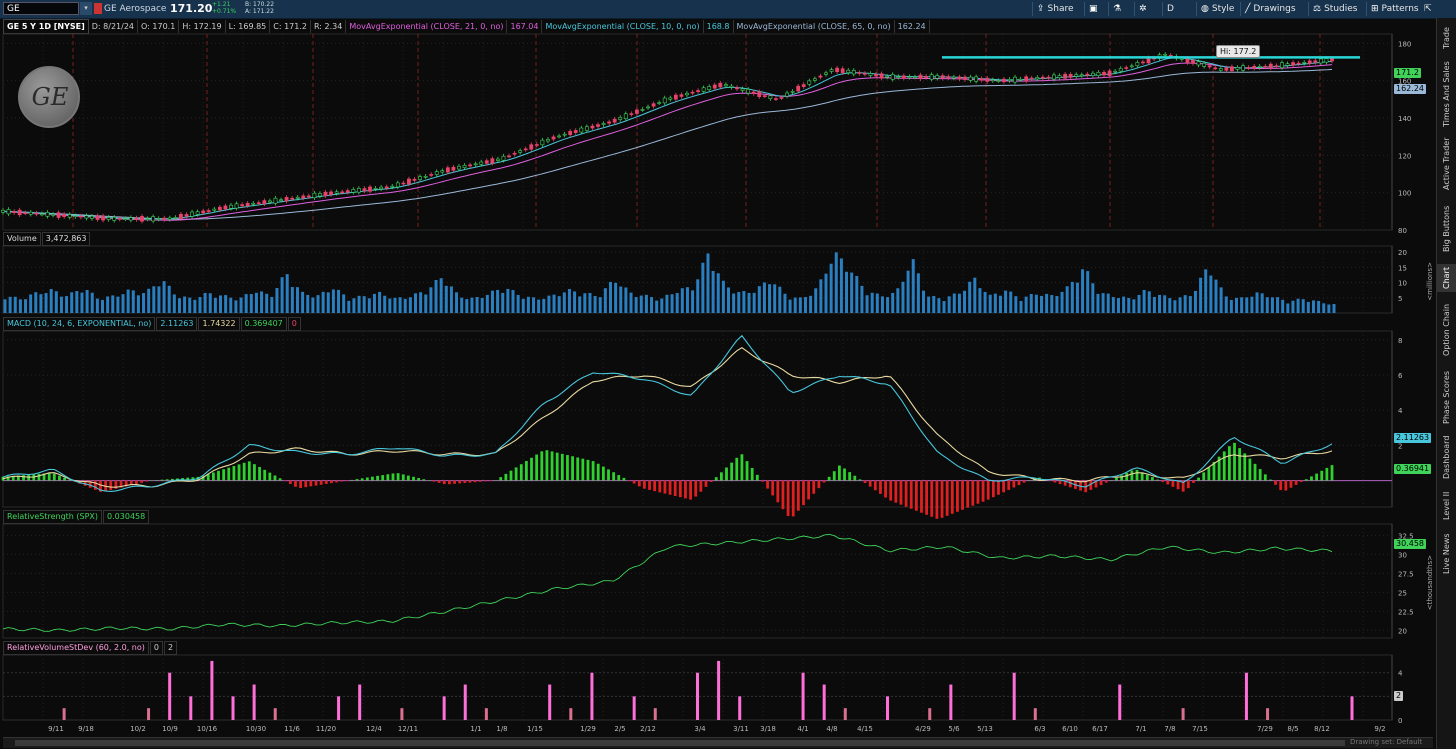 This screenshot has height=749, width=1456. Describe the element at coordinates (1446, 330) in the screenshot. I see `tab-option-chain: Option Chain` at that location.